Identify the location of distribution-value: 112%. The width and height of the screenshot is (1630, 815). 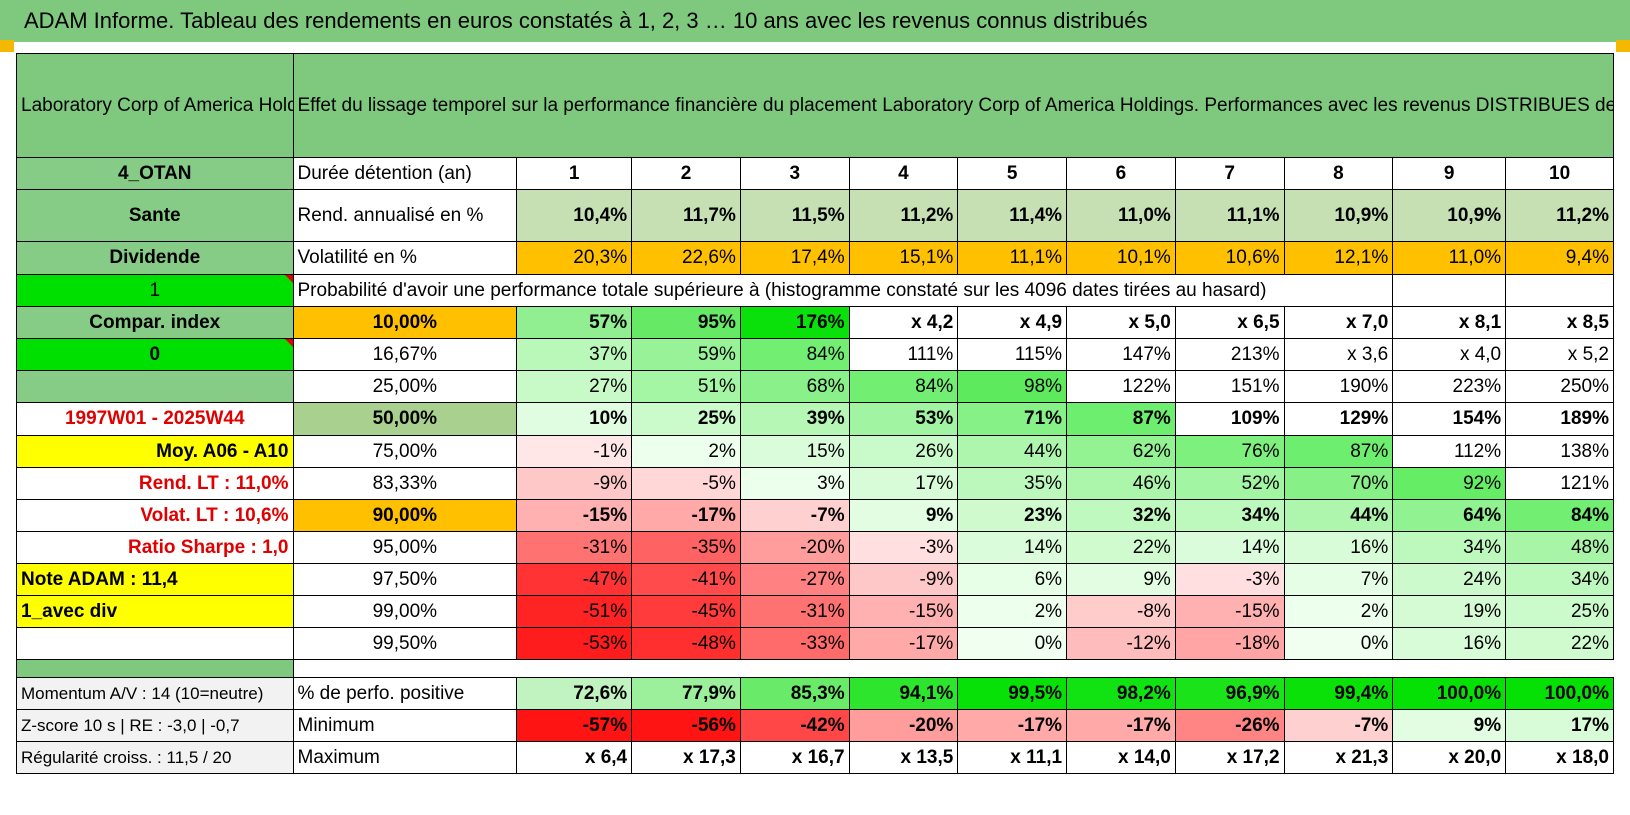
(1449, 451).